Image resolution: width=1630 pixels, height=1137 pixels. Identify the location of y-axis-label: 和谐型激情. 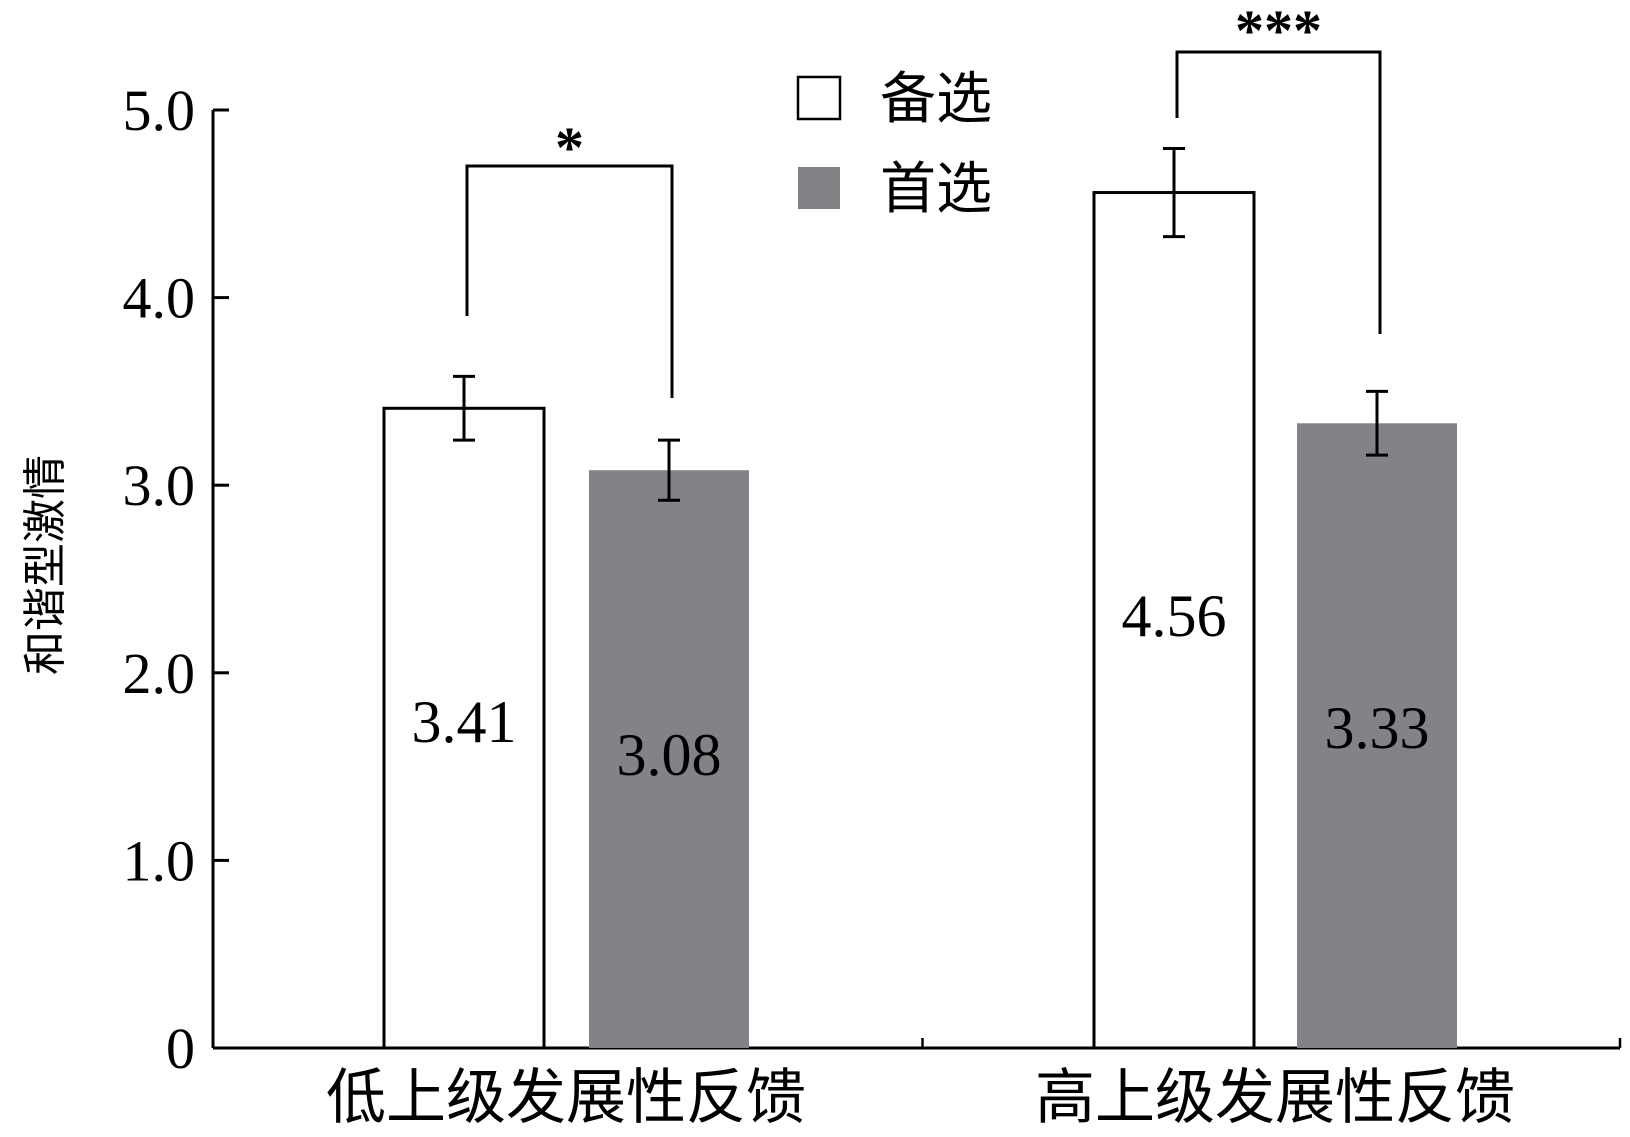
(45, 565).